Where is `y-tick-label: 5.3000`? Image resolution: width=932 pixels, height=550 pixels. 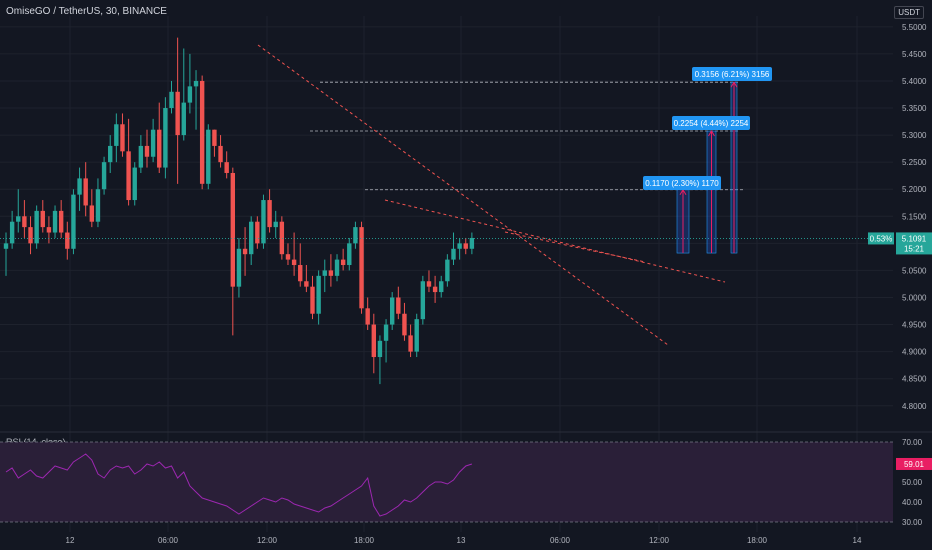 y-tick-label: 5.3000 is located at coordinates (914, 135).